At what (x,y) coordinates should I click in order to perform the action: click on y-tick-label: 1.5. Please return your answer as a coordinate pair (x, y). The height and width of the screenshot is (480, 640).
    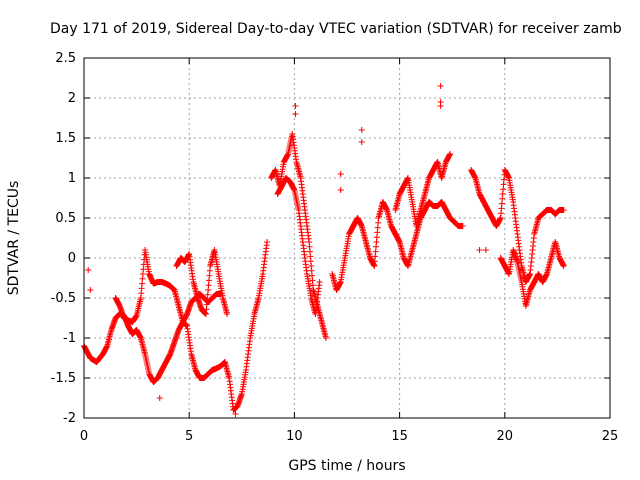
    Looking at the image, I should click on (65, 138).